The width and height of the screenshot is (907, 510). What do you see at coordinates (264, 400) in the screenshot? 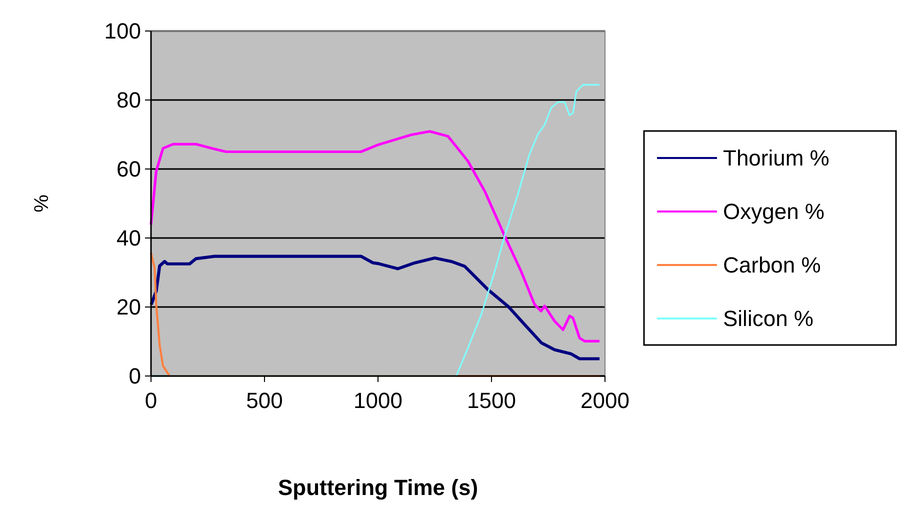
I see `x-tick-label: 500` at bounding box center [264, 400].